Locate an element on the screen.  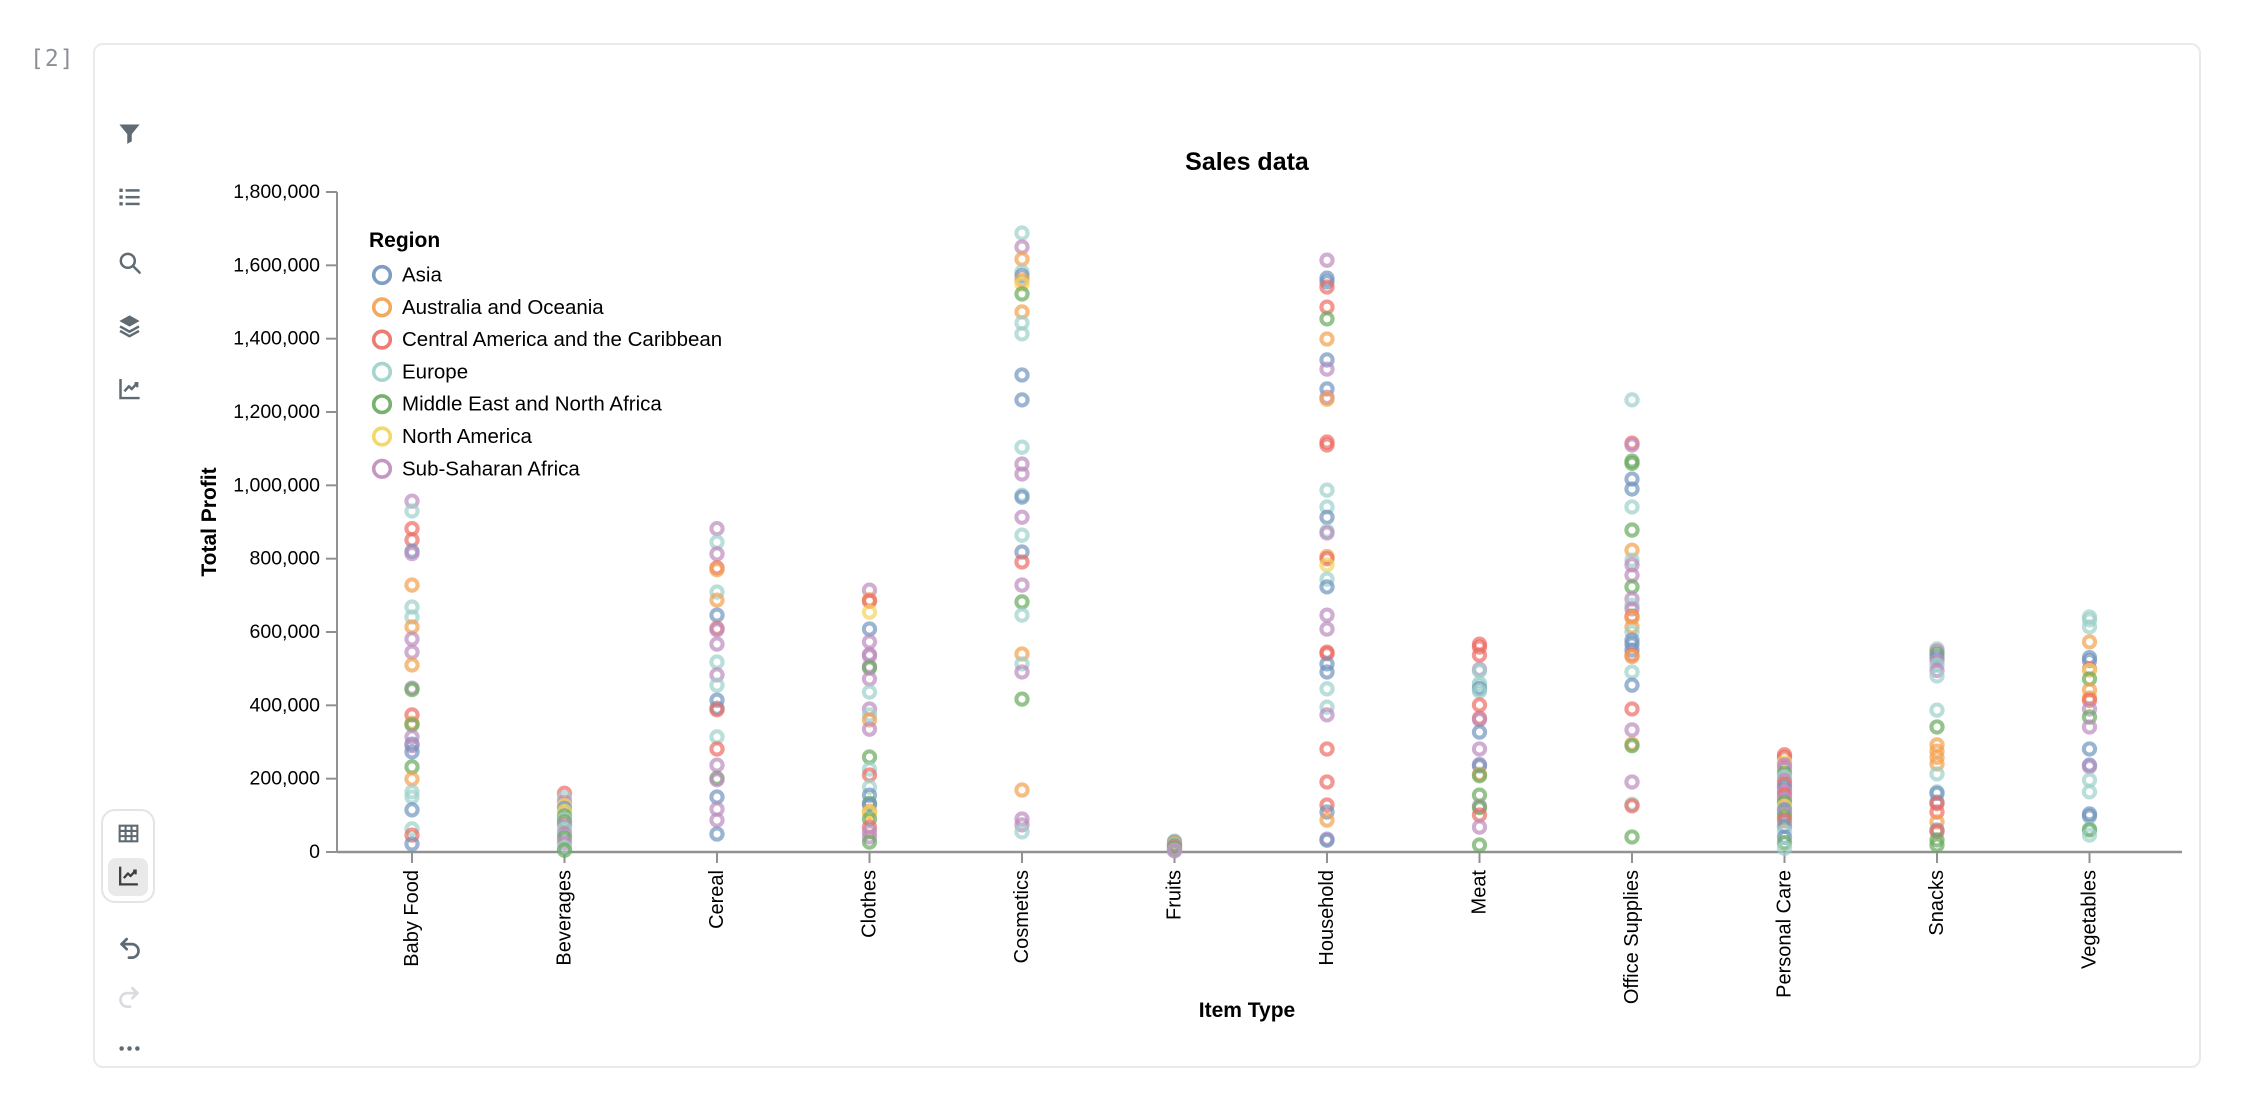
field-list-button is located at coordinates (129, 198).